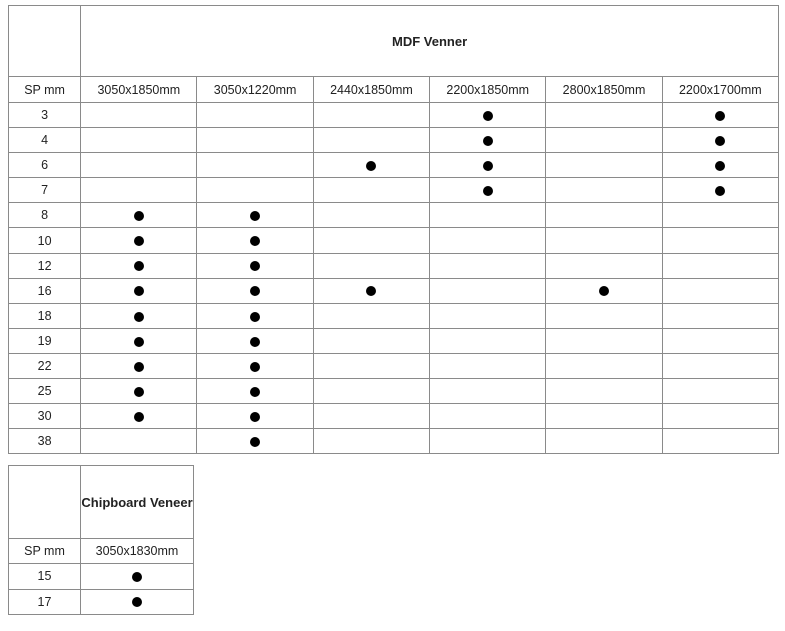 This screenshot has height=631, width=785. I want to click on sp-cell: 4, so click(44, 140).